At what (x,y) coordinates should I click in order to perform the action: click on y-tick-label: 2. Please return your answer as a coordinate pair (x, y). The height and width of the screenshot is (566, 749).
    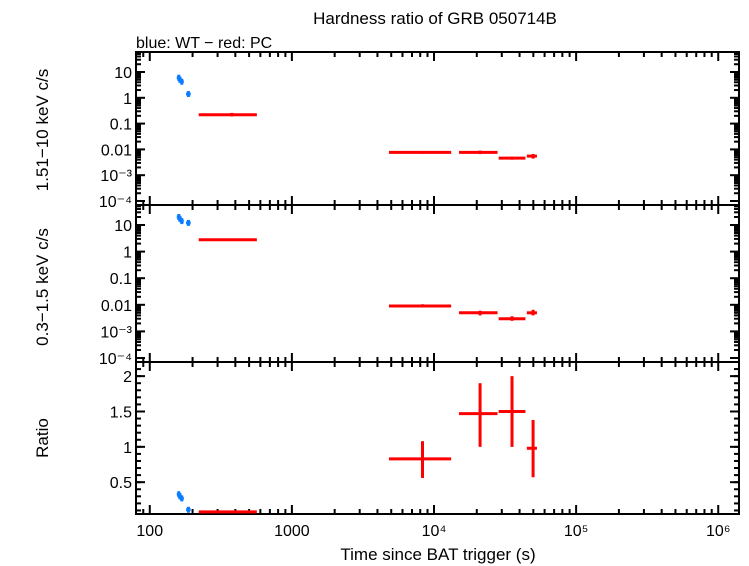
    Looking at the image, I should click on (127, 377).